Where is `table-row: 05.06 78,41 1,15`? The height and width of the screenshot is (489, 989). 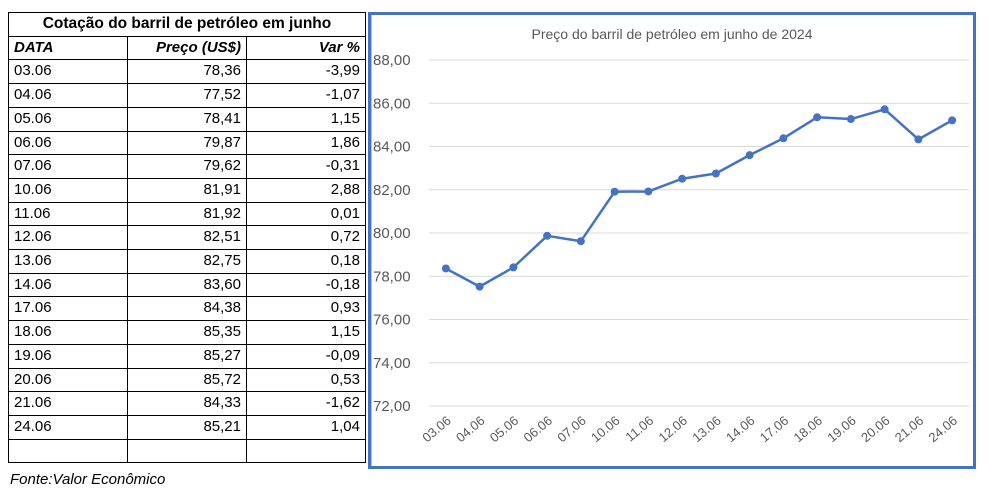
table-row: 05.06 78,41 1,15 is located at coordinates (187, 119).